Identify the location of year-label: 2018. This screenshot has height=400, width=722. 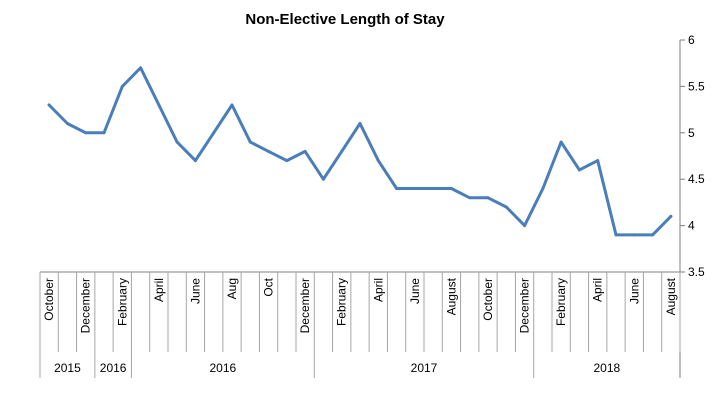
(607, 368).